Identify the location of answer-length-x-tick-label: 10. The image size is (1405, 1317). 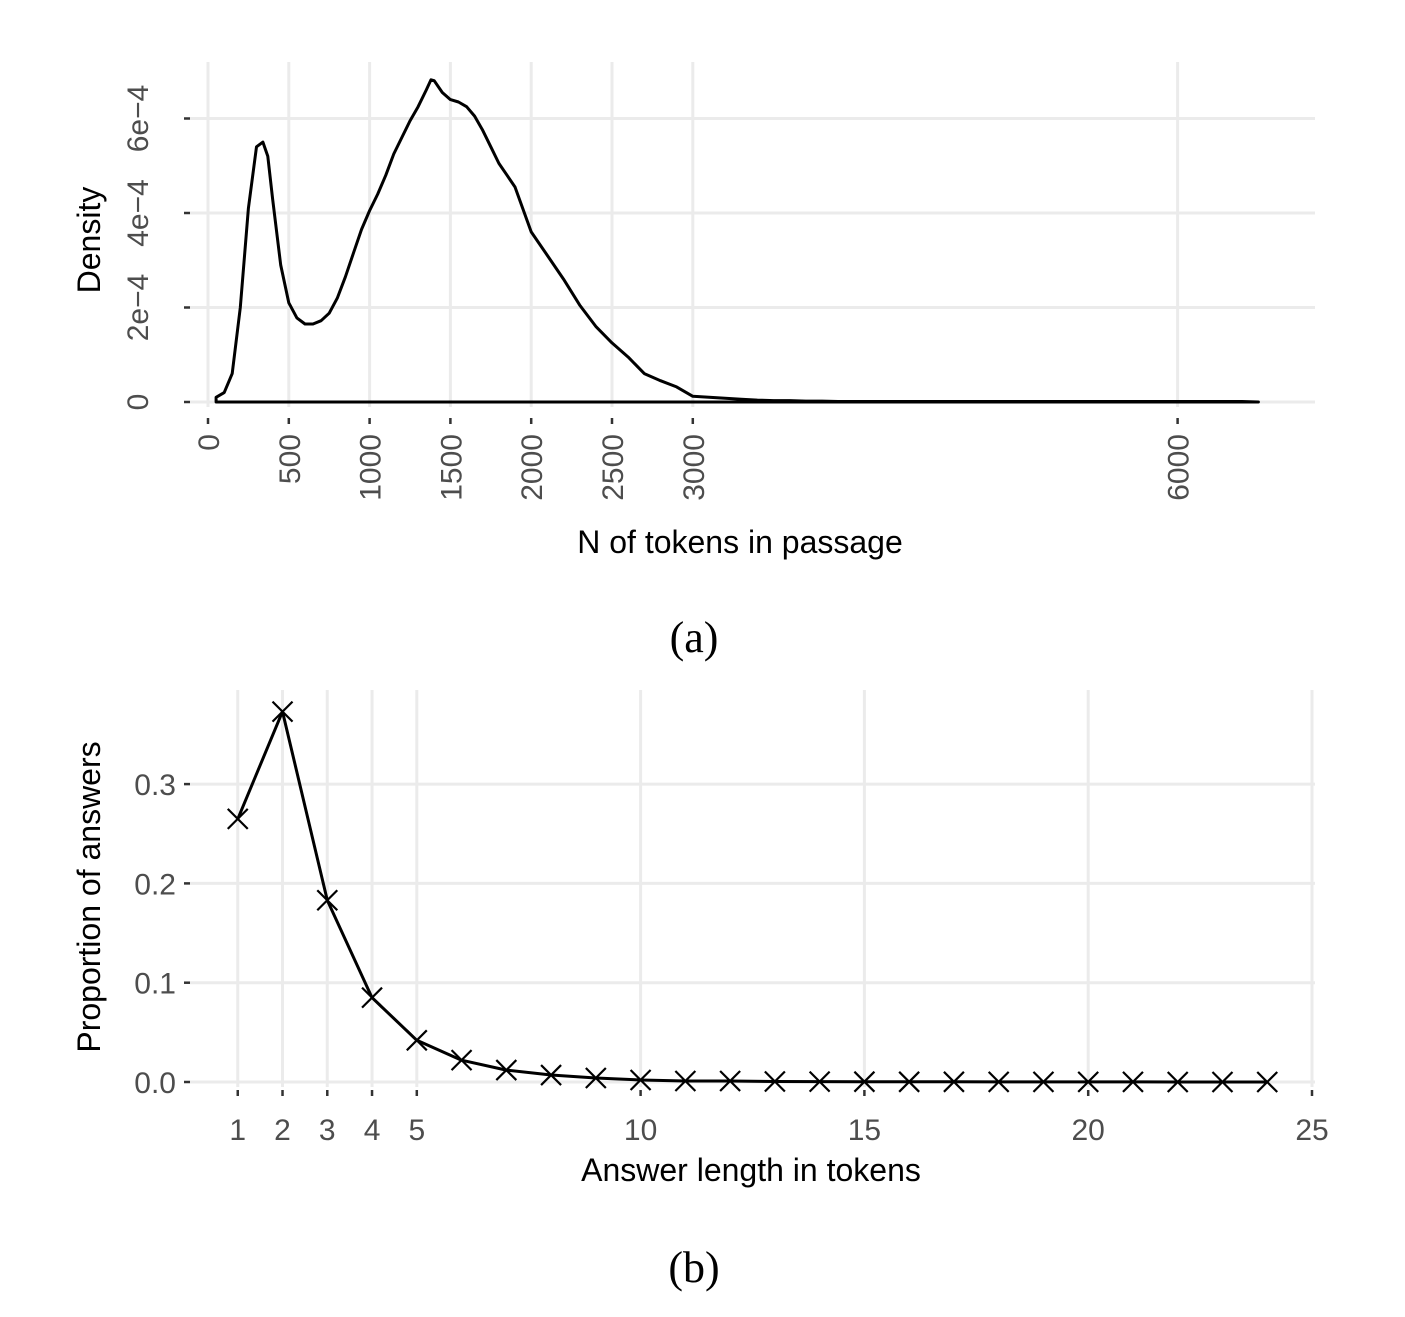
(640, 1130).